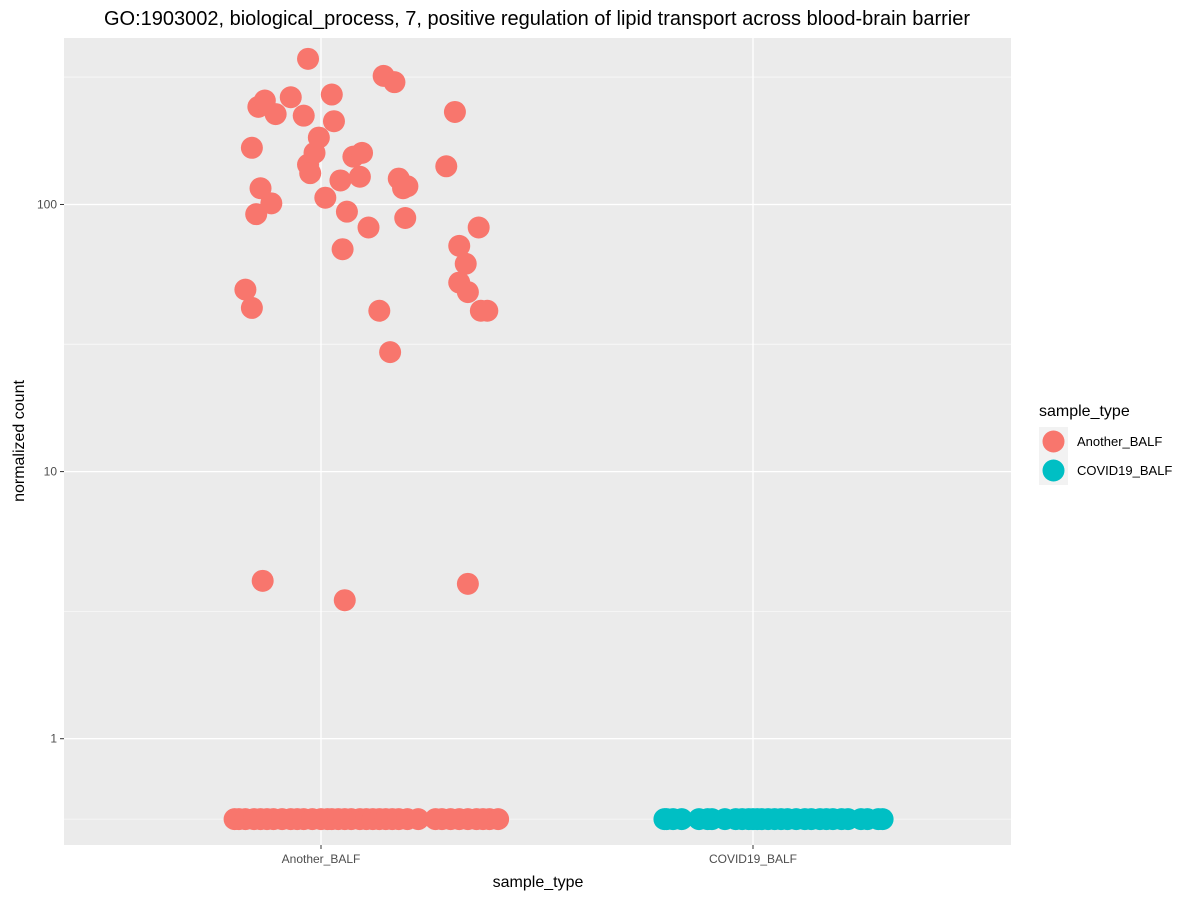 Image resolution: width=1200 pixels, height=900 pixels. I want to click on y-tick-label: 10, so click(51, 472).